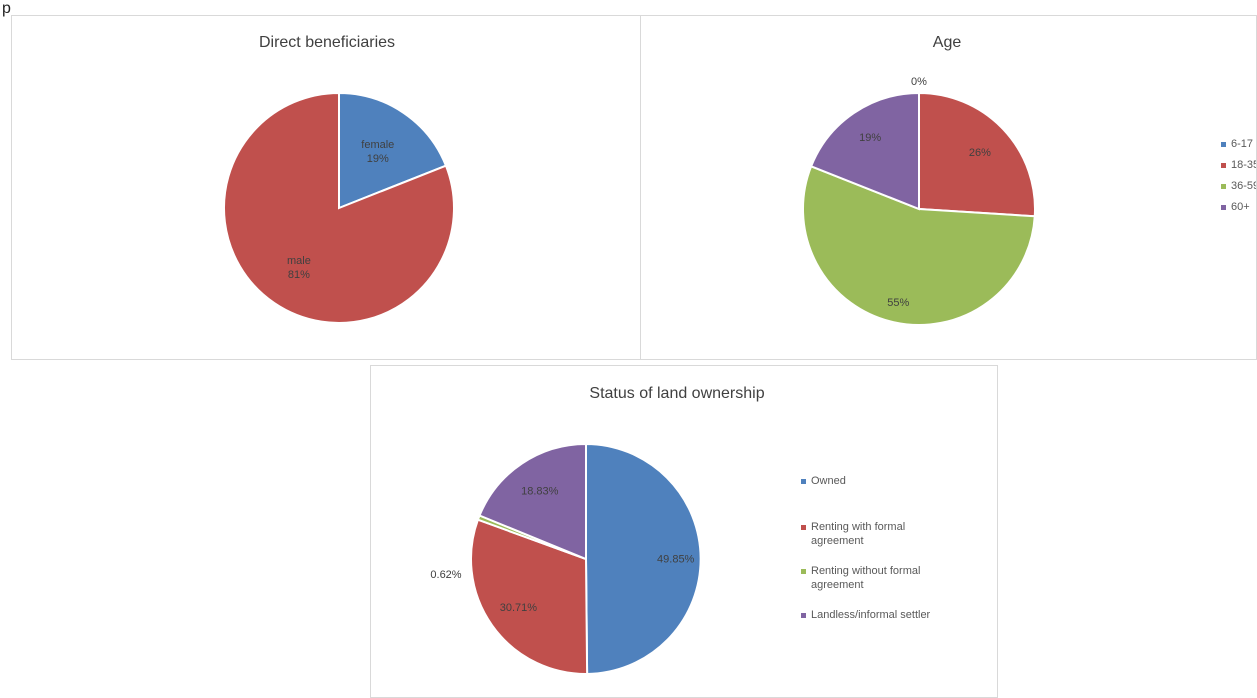  What do you see at coordinates (1240, 207) in the screenshot?
I see `legend-label-60: 60+` at bounding box center [1240, 207].